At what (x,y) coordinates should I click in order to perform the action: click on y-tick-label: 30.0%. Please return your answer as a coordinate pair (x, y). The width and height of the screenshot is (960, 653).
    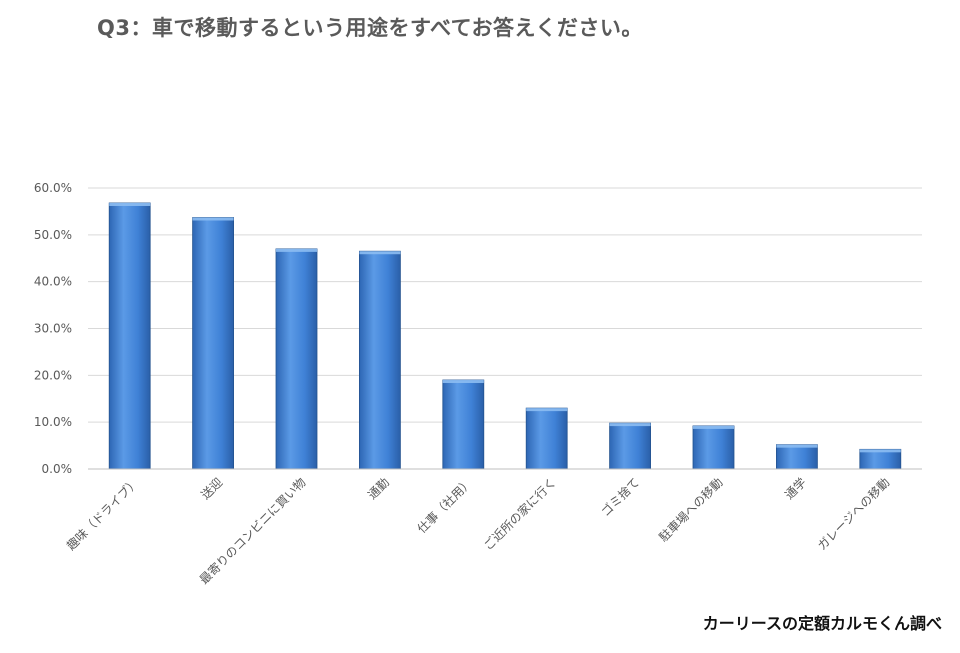
    Looking at the image, I should click on (53, 329).